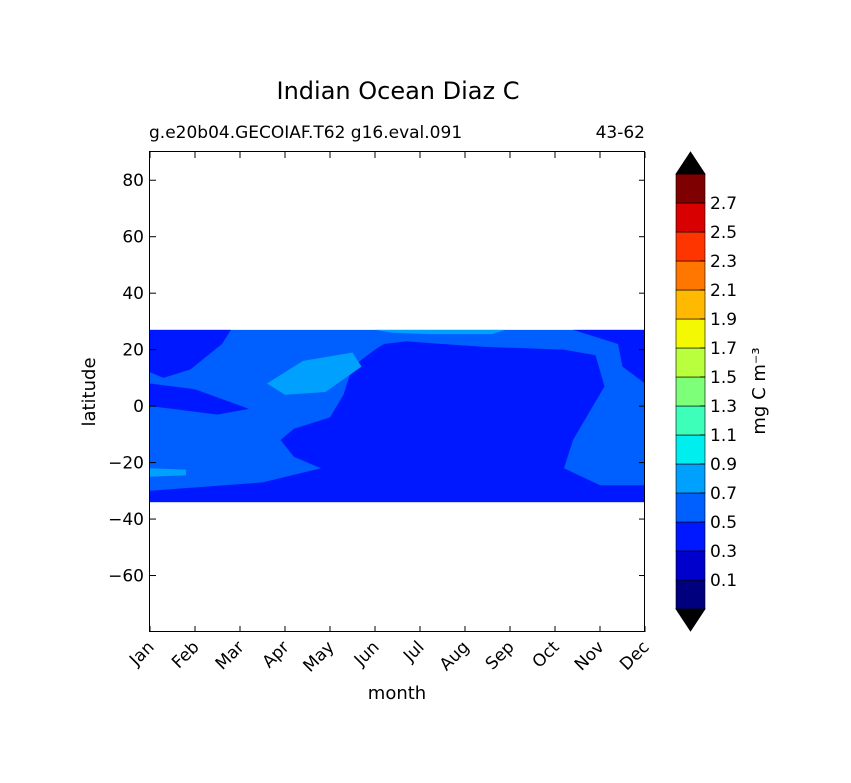  What do you see at coordinates (398, 91) in the screenshot?
I see `chart-title: Indian Ocean Diaz C` at bounding box center [398, 91].